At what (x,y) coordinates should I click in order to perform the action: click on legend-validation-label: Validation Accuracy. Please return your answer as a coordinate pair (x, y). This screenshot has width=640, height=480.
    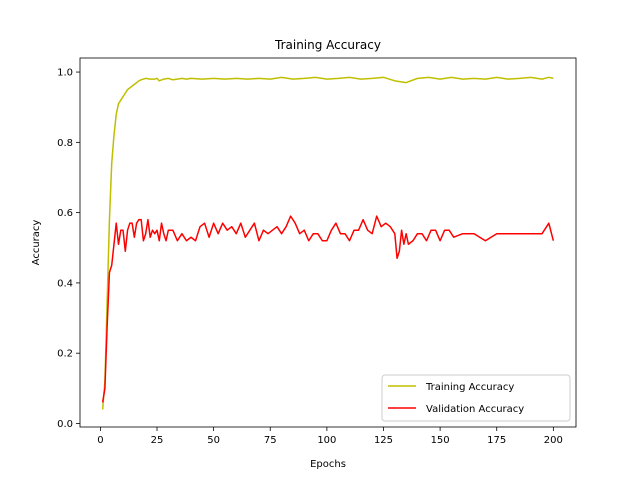
    Looking at the image, I should click on (475, 409).